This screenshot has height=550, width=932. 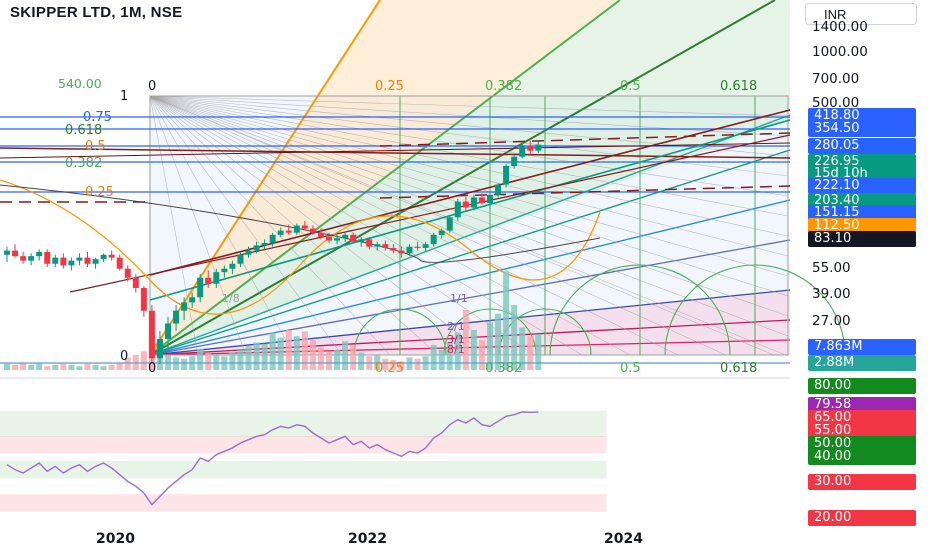 What do you see at coordinates (862, 129) in the screenshot?
I see `price-tag: 354.50` at bounding box center [862, 129].